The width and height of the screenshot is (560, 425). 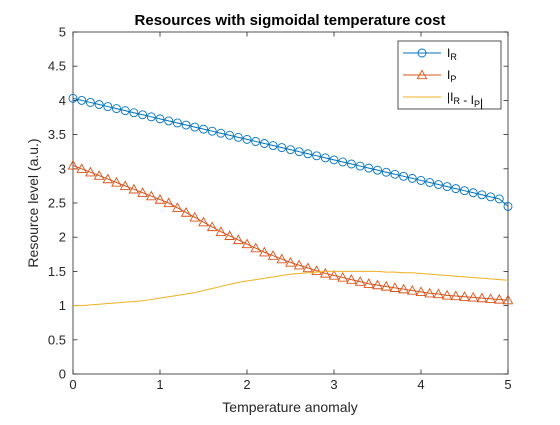 What do you see at coordinates (62, 100) in the screenshot?
I see `y-tick-label: 4` at bounding box center [62, 100].